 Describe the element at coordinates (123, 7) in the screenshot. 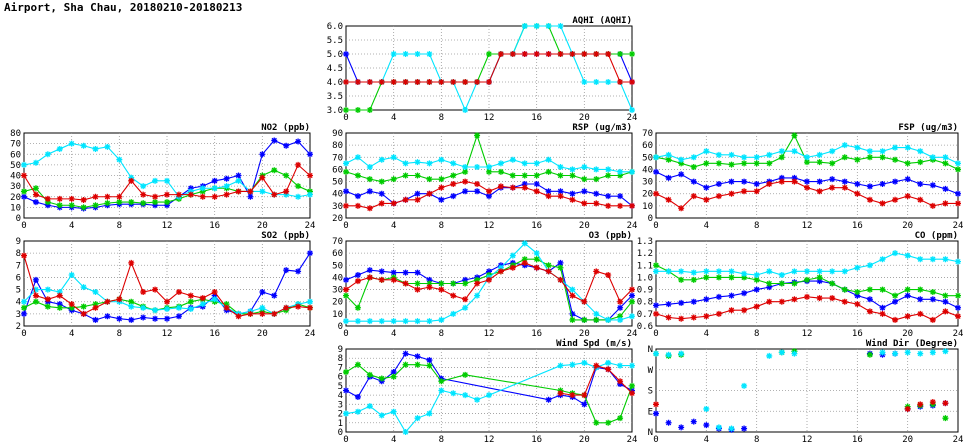

I see `page-title: Airport, Sha Chau, 20180210-20180213` at that location.